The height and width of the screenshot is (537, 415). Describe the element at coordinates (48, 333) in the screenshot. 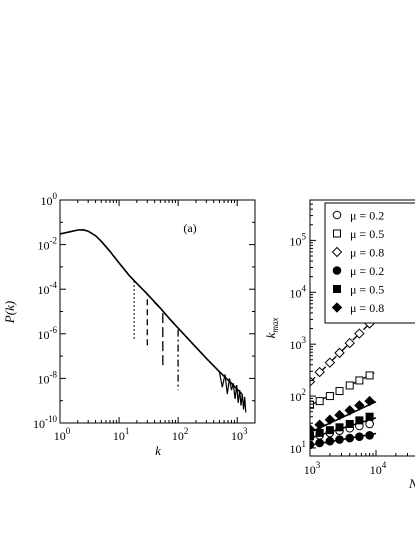

I see `a-y-tick-label: 10⁻⁶` at that location.